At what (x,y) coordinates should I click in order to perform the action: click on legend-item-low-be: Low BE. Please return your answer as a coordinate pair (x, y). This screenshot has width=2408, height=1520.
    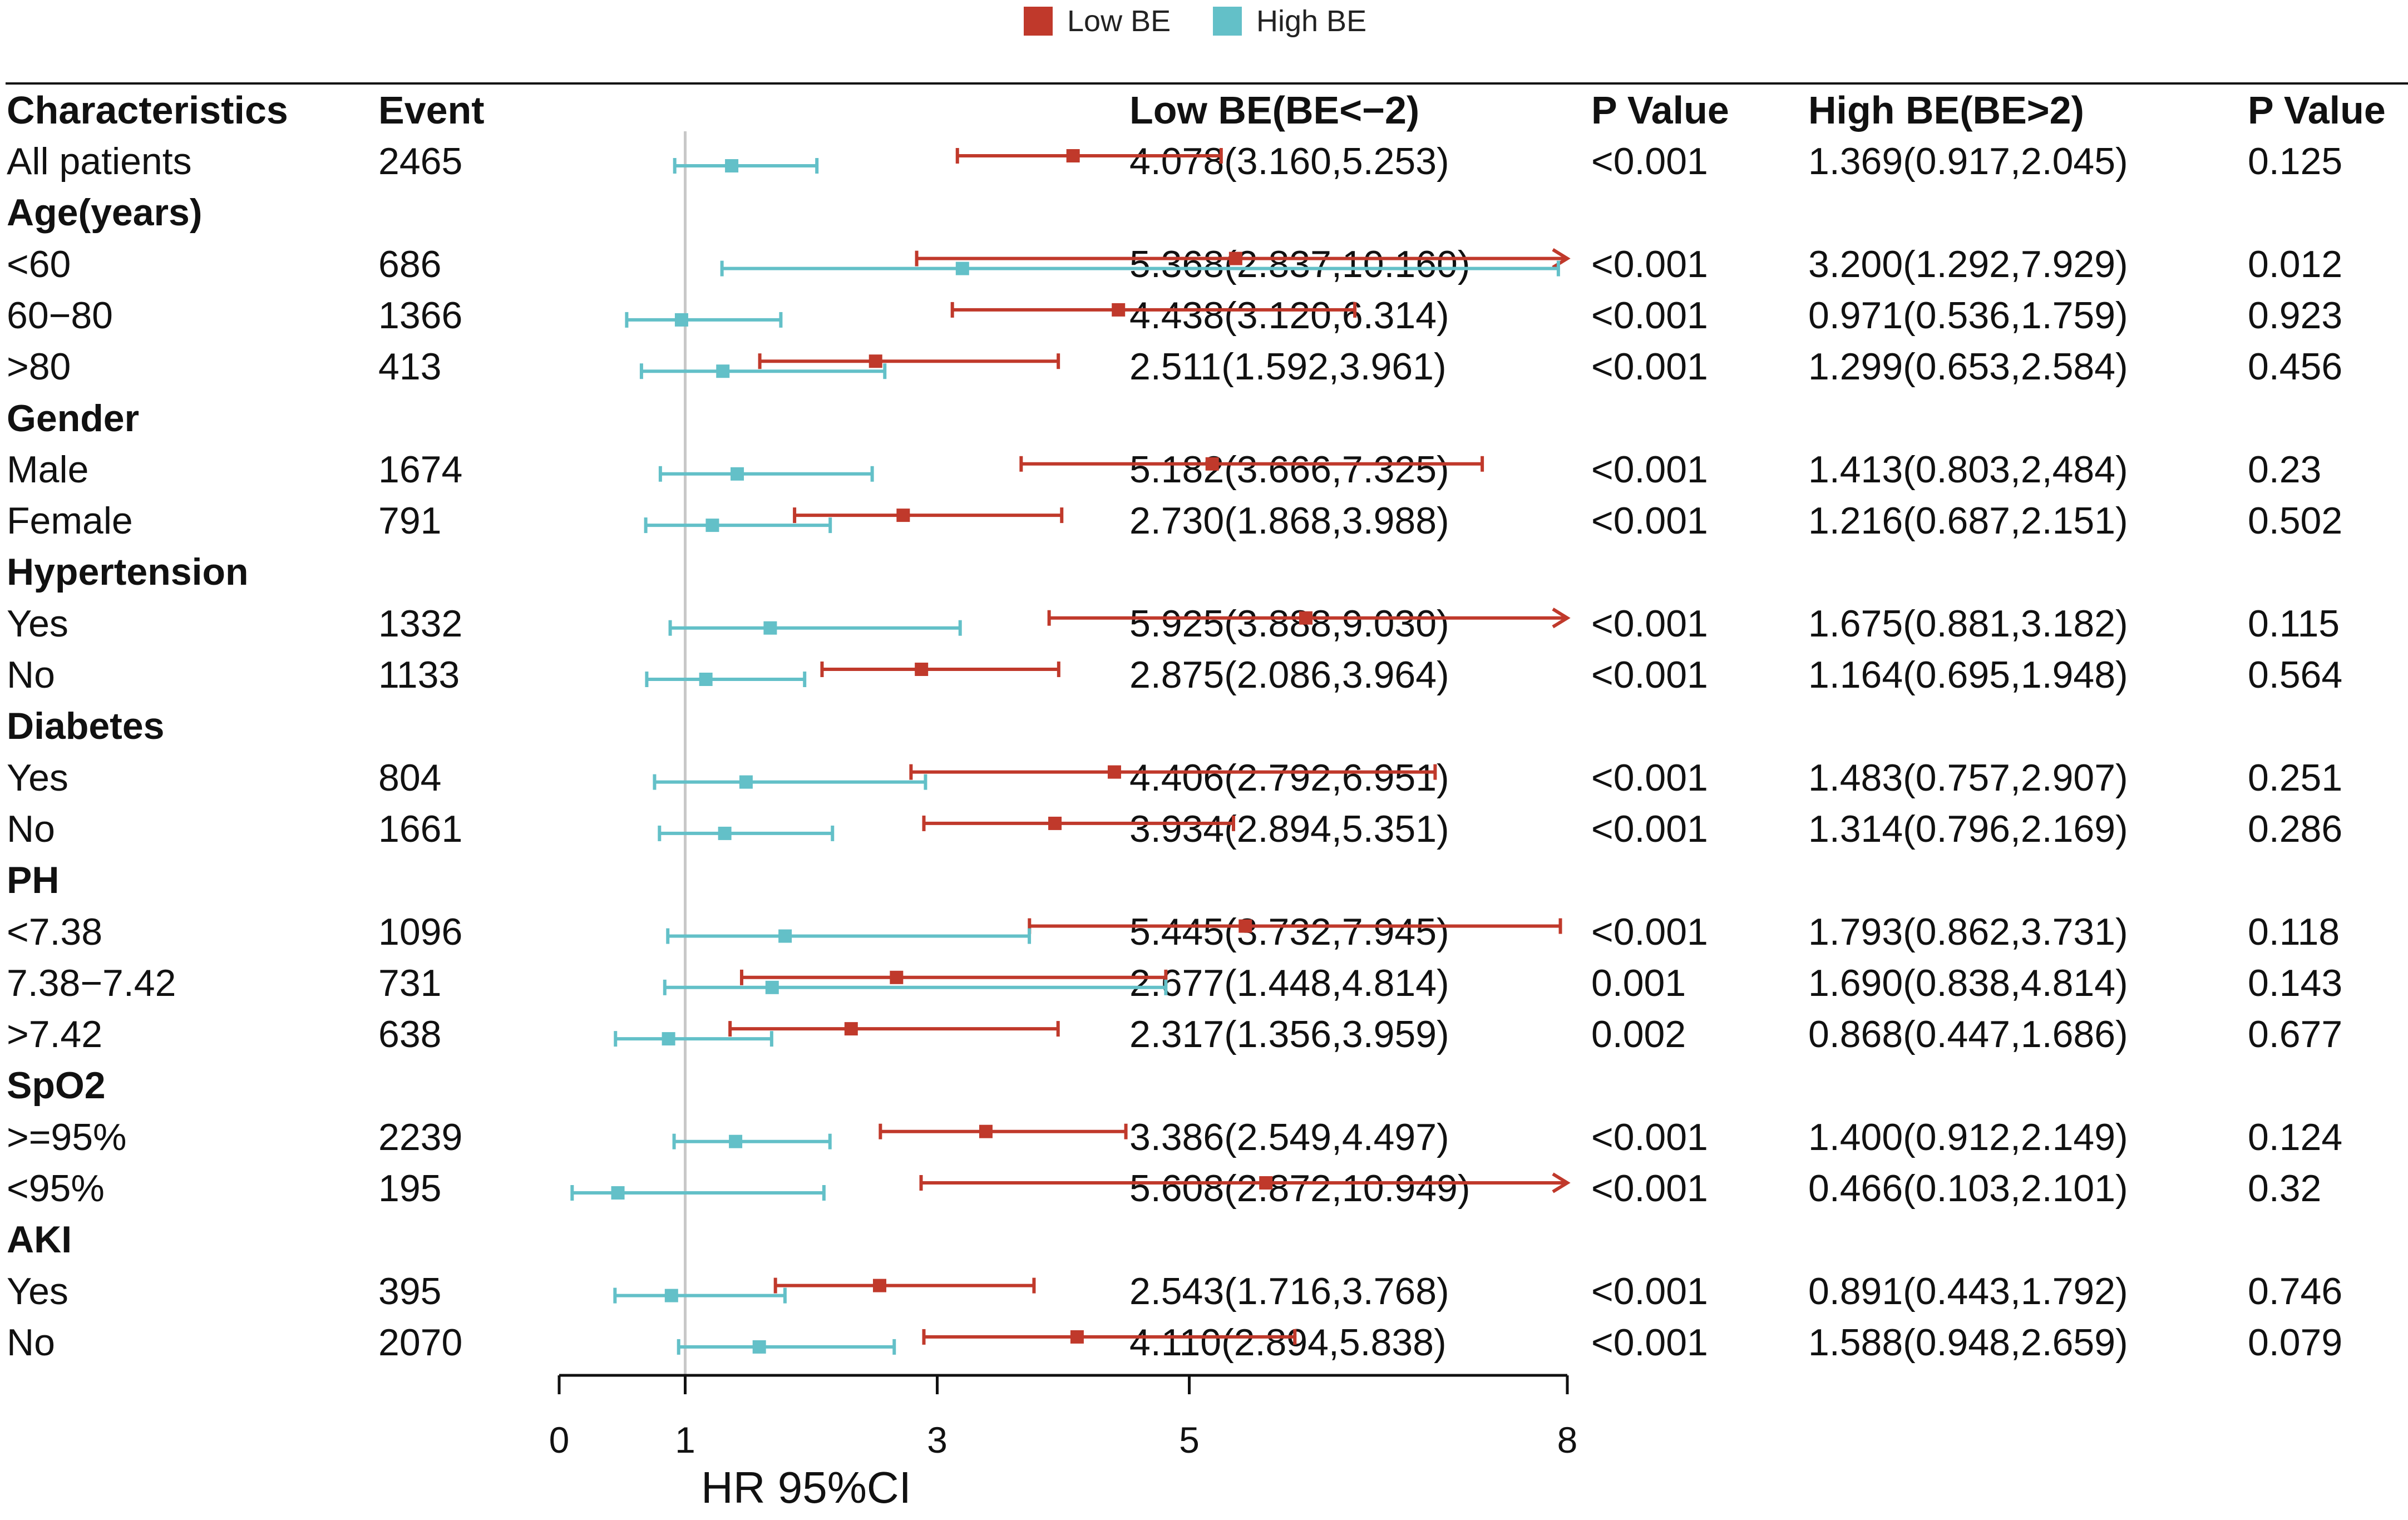
    Looking at the image, I should click on (1097, 21).